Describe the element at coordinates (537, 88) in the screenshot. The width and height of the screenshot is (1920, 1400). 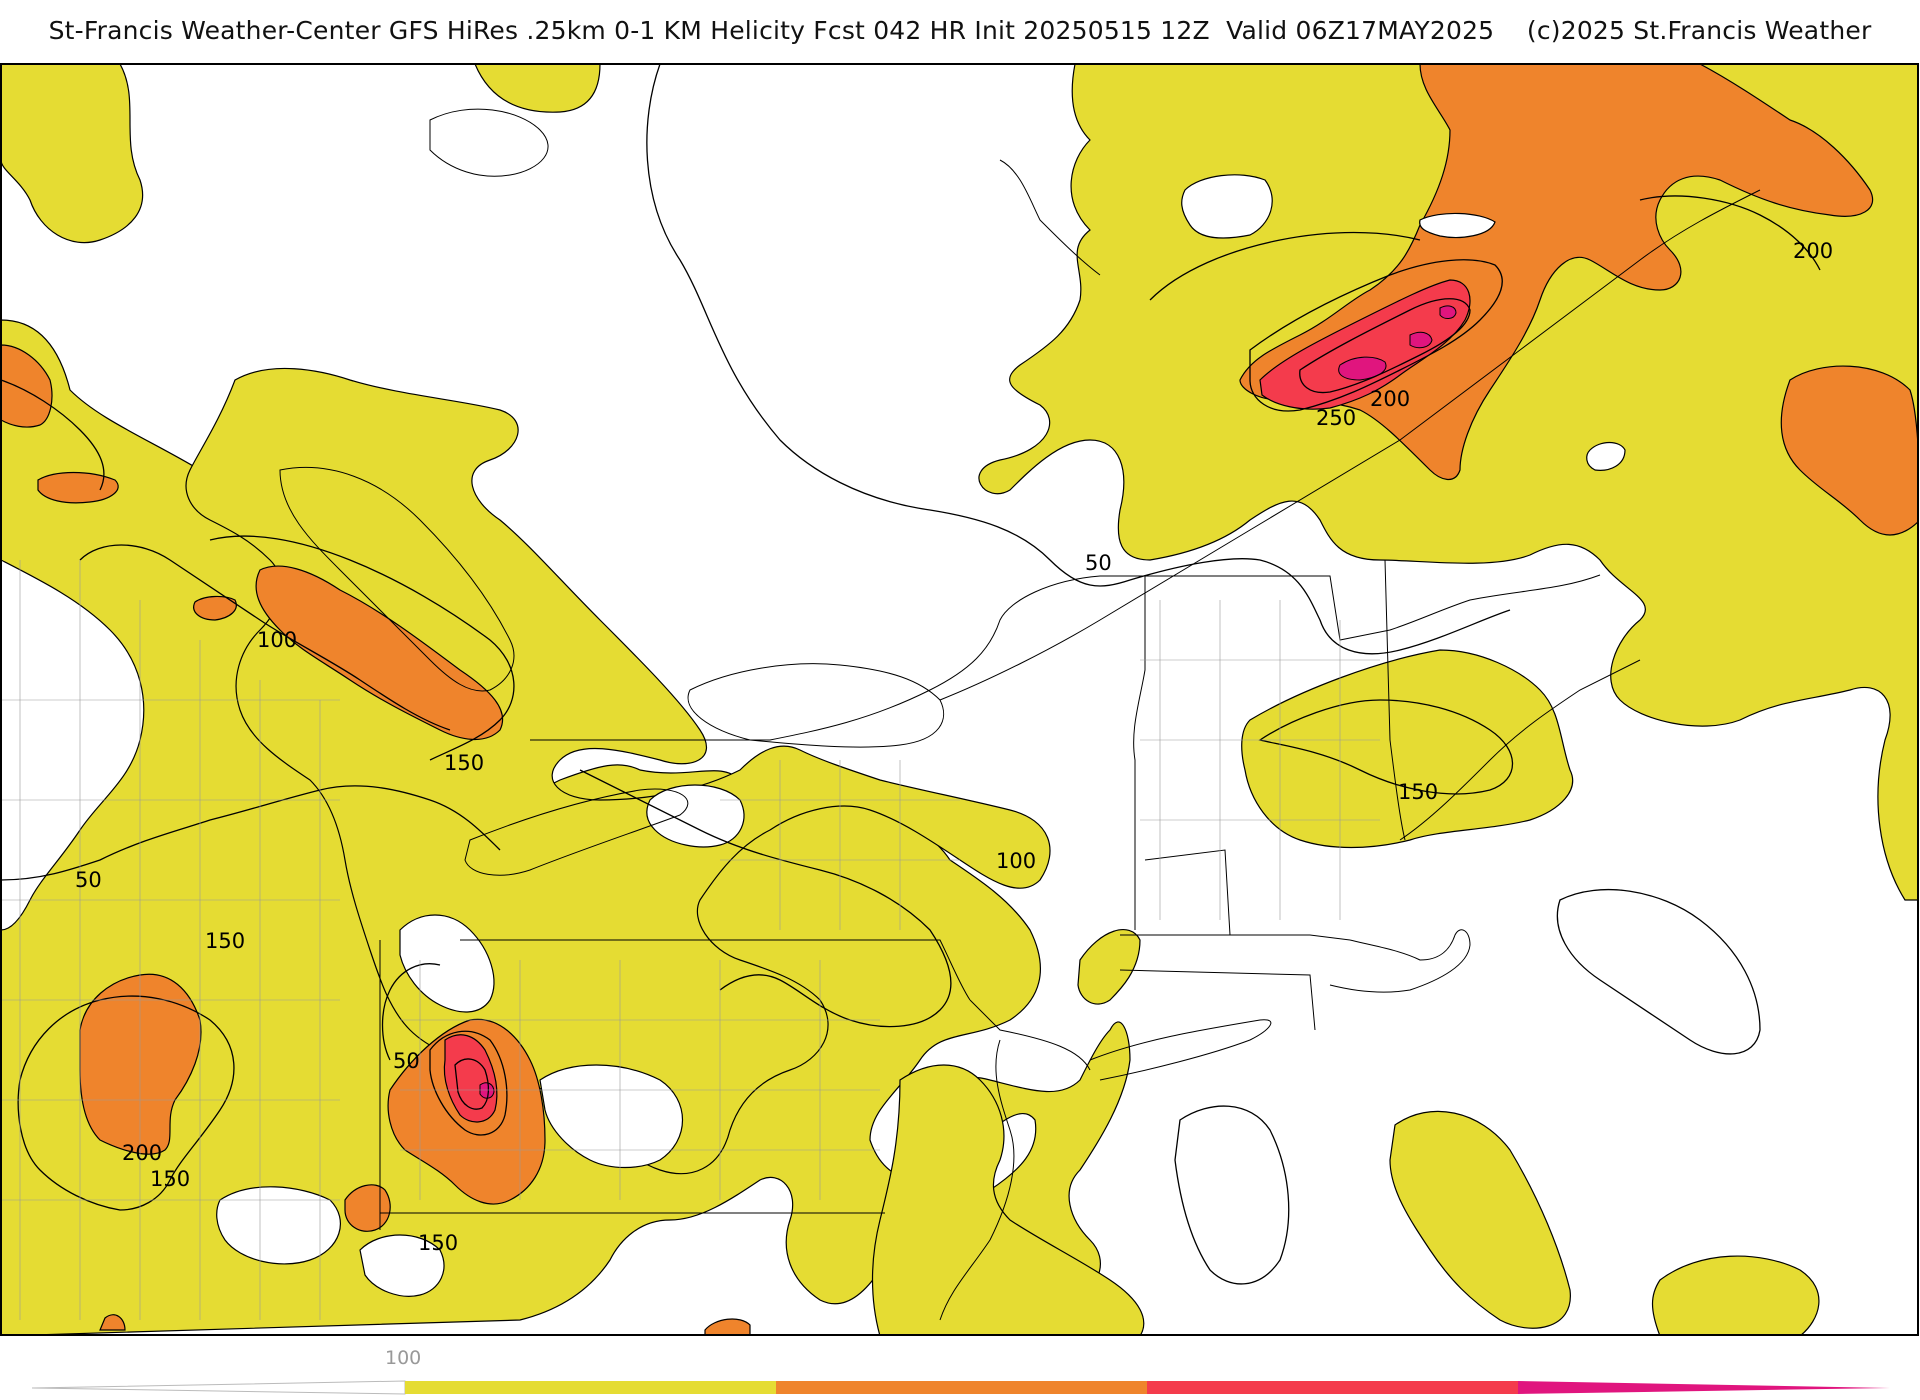
I see `fill-yellow-topcenter` at that location.